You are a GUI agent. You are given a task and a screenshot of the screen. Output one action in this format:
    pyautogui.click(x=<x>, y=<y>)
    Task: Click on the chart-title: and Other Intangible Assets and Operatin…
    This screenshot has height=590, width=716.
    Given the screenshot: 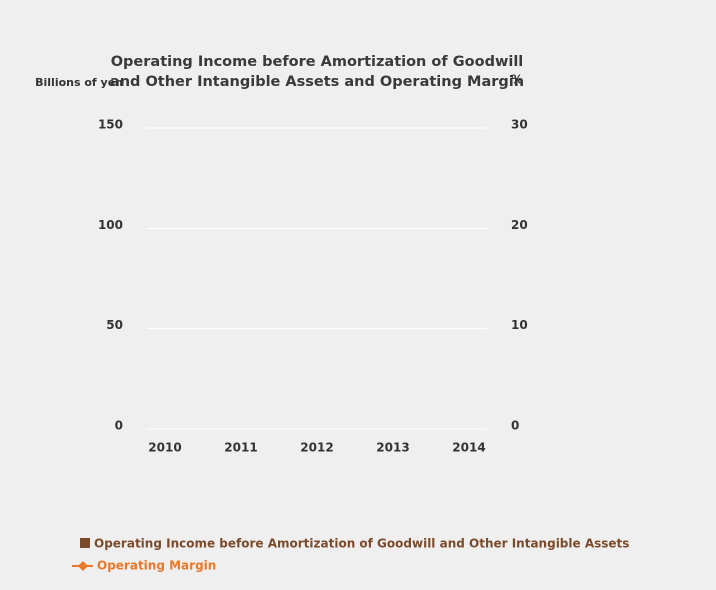 What is the action you would take?
    pyautogui.click(x=317, y=82)
    